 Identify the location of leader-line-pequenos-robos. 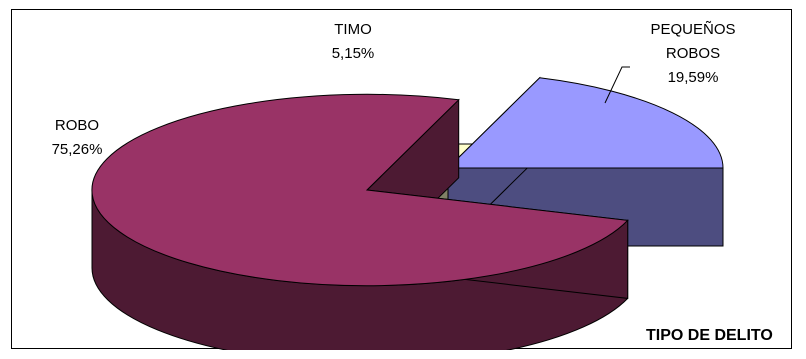
(617, 85).